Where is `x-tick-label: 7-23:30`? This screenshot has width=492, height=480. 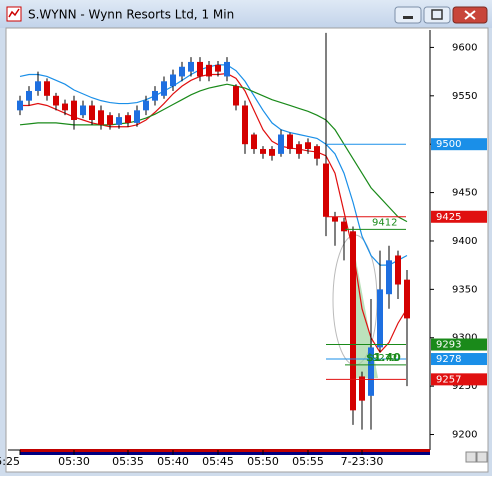 x-tick-label: 7-23:30 is located at coordinates (362, 461).